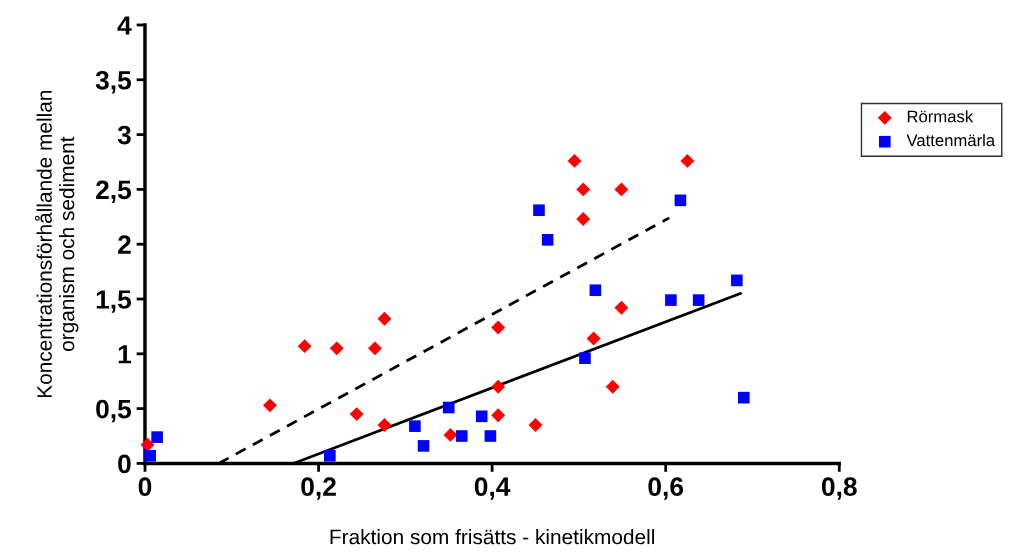 This screenshot has width=1021, height=555. What do you see at coordinates (492, 488) in the screenshot?
I see `x-tick-label: 0,4` at bounding box center [492, 488].